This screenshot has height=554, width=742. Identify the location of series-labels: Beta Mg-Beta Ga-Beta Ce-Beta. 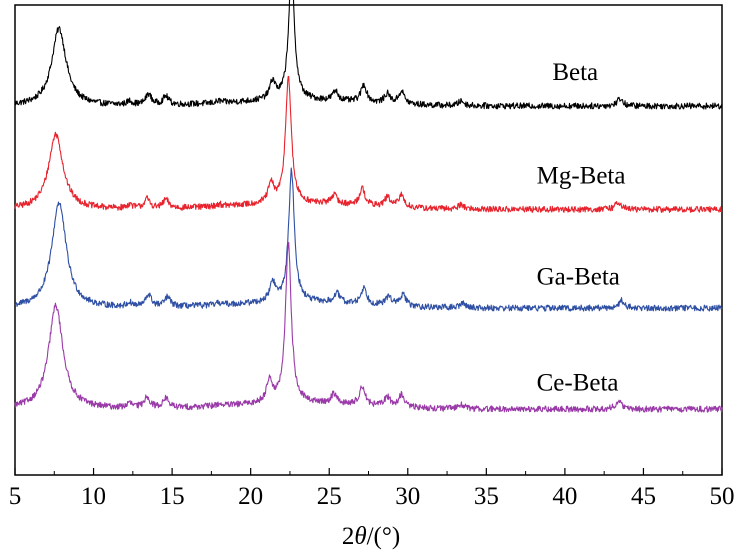
(581, 227).